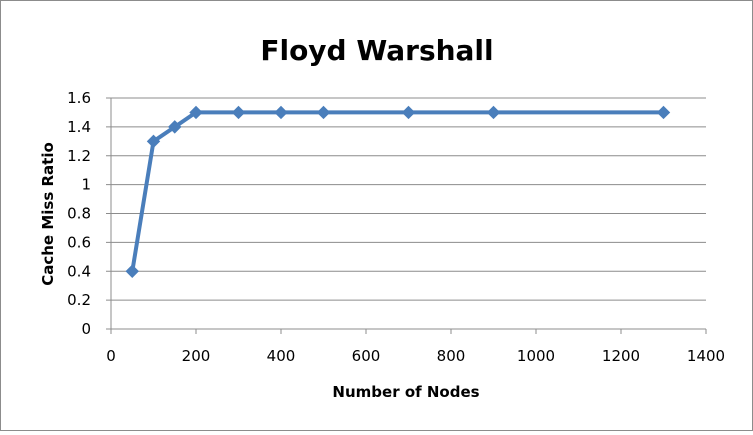 The width and height of the screenshot is (753, 435). Describe the element at coordinates (79, 98) in the screenshot. I see `y-tick-label: 1.6` at that location.